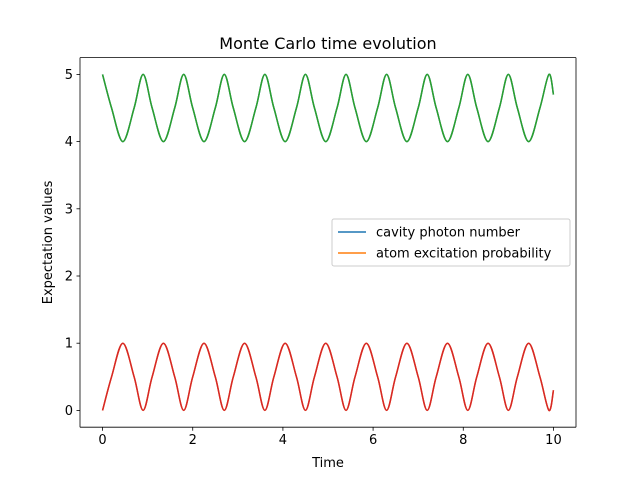 Image resolution: width=640 pixels, height=484 pixels. Describe the element at coordinates (464, 254) in the screenshot. I see `legend-label: atom excitation probability` at that location.